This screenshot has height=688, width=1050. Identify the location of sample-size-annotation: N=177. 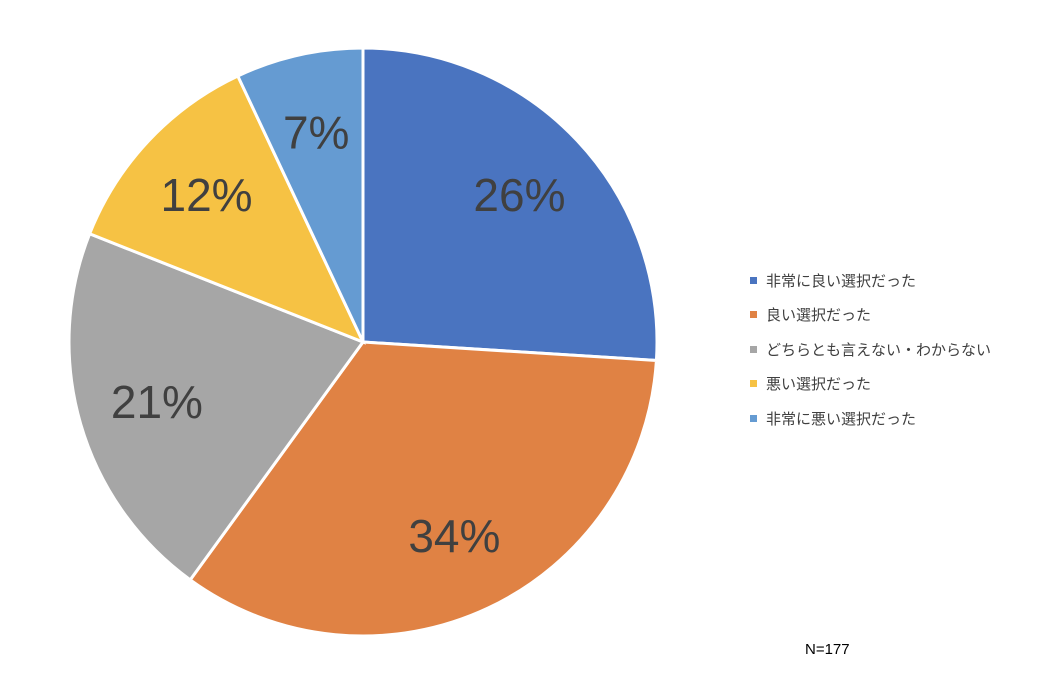
(827, 649).